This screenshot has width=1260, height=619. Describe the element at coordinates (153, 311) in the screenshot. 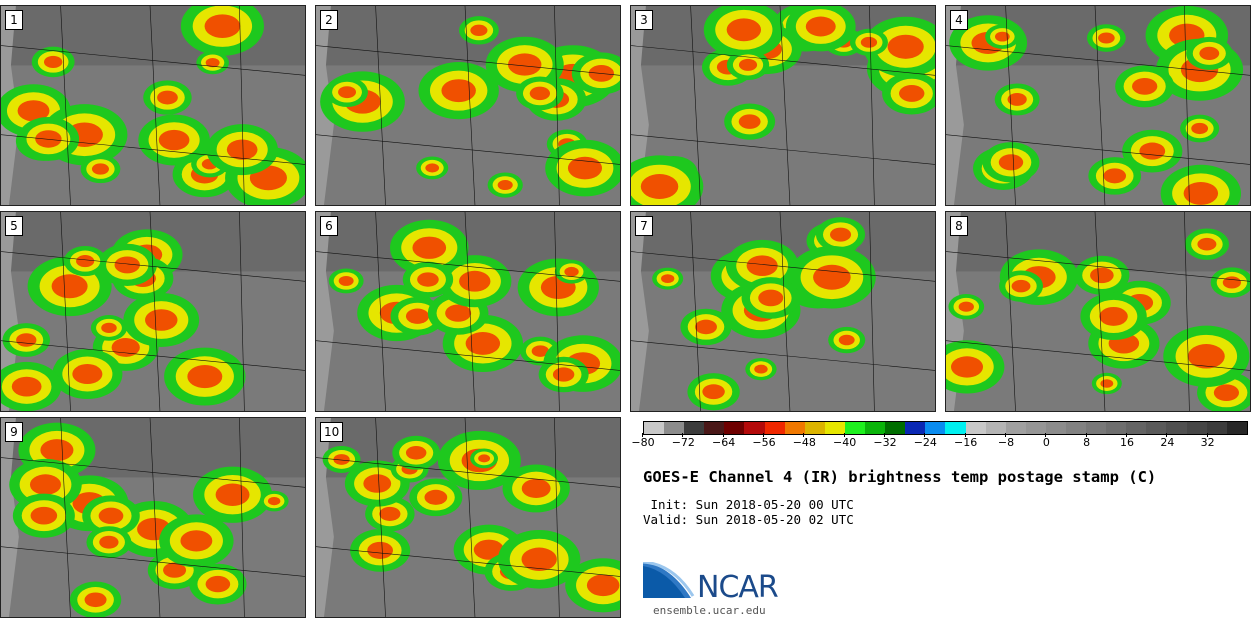

I see `map-panel-5: 5` at that location.